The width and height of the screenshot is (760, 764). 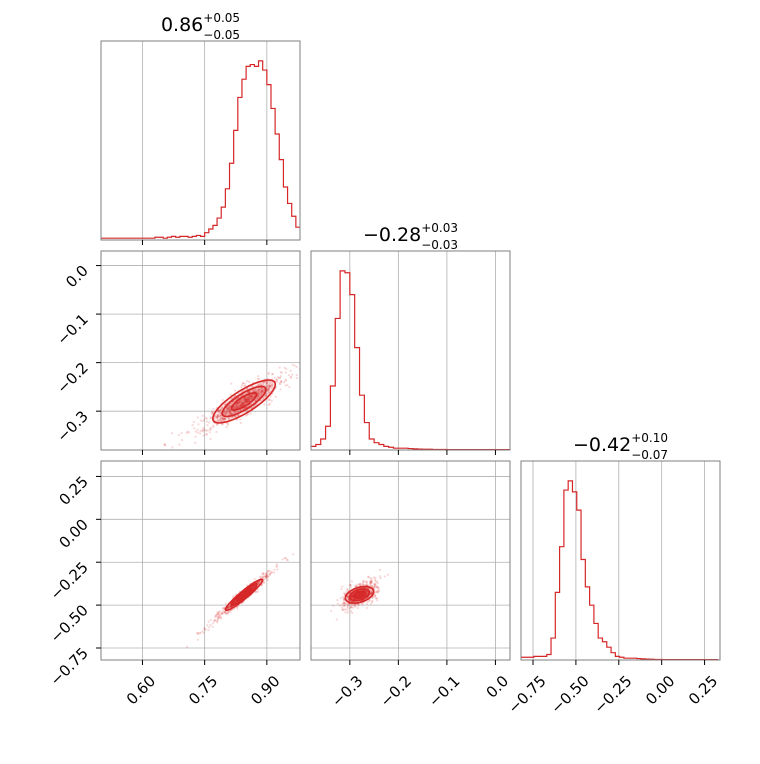 What do you see at coordinates (396, 691) in the screenshot?
I see `x-tick-label: −0.2` at bounding box center [396, 691].